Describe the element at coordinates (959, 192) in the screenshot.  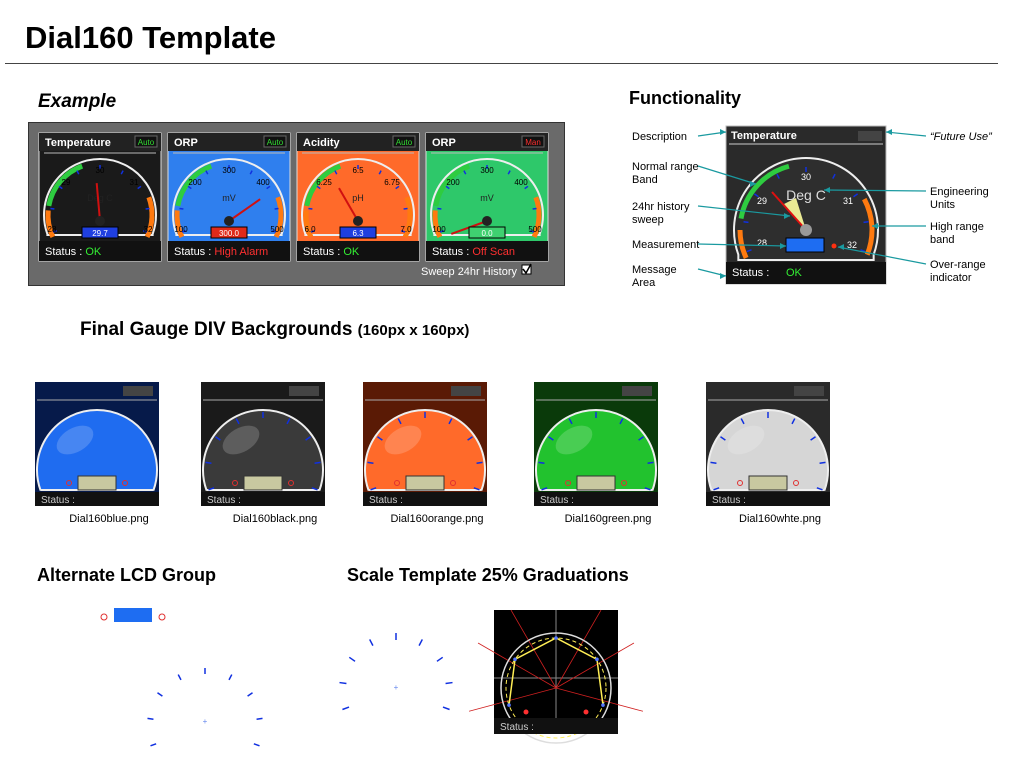
I see `right-annotation: Engineering` at that location.